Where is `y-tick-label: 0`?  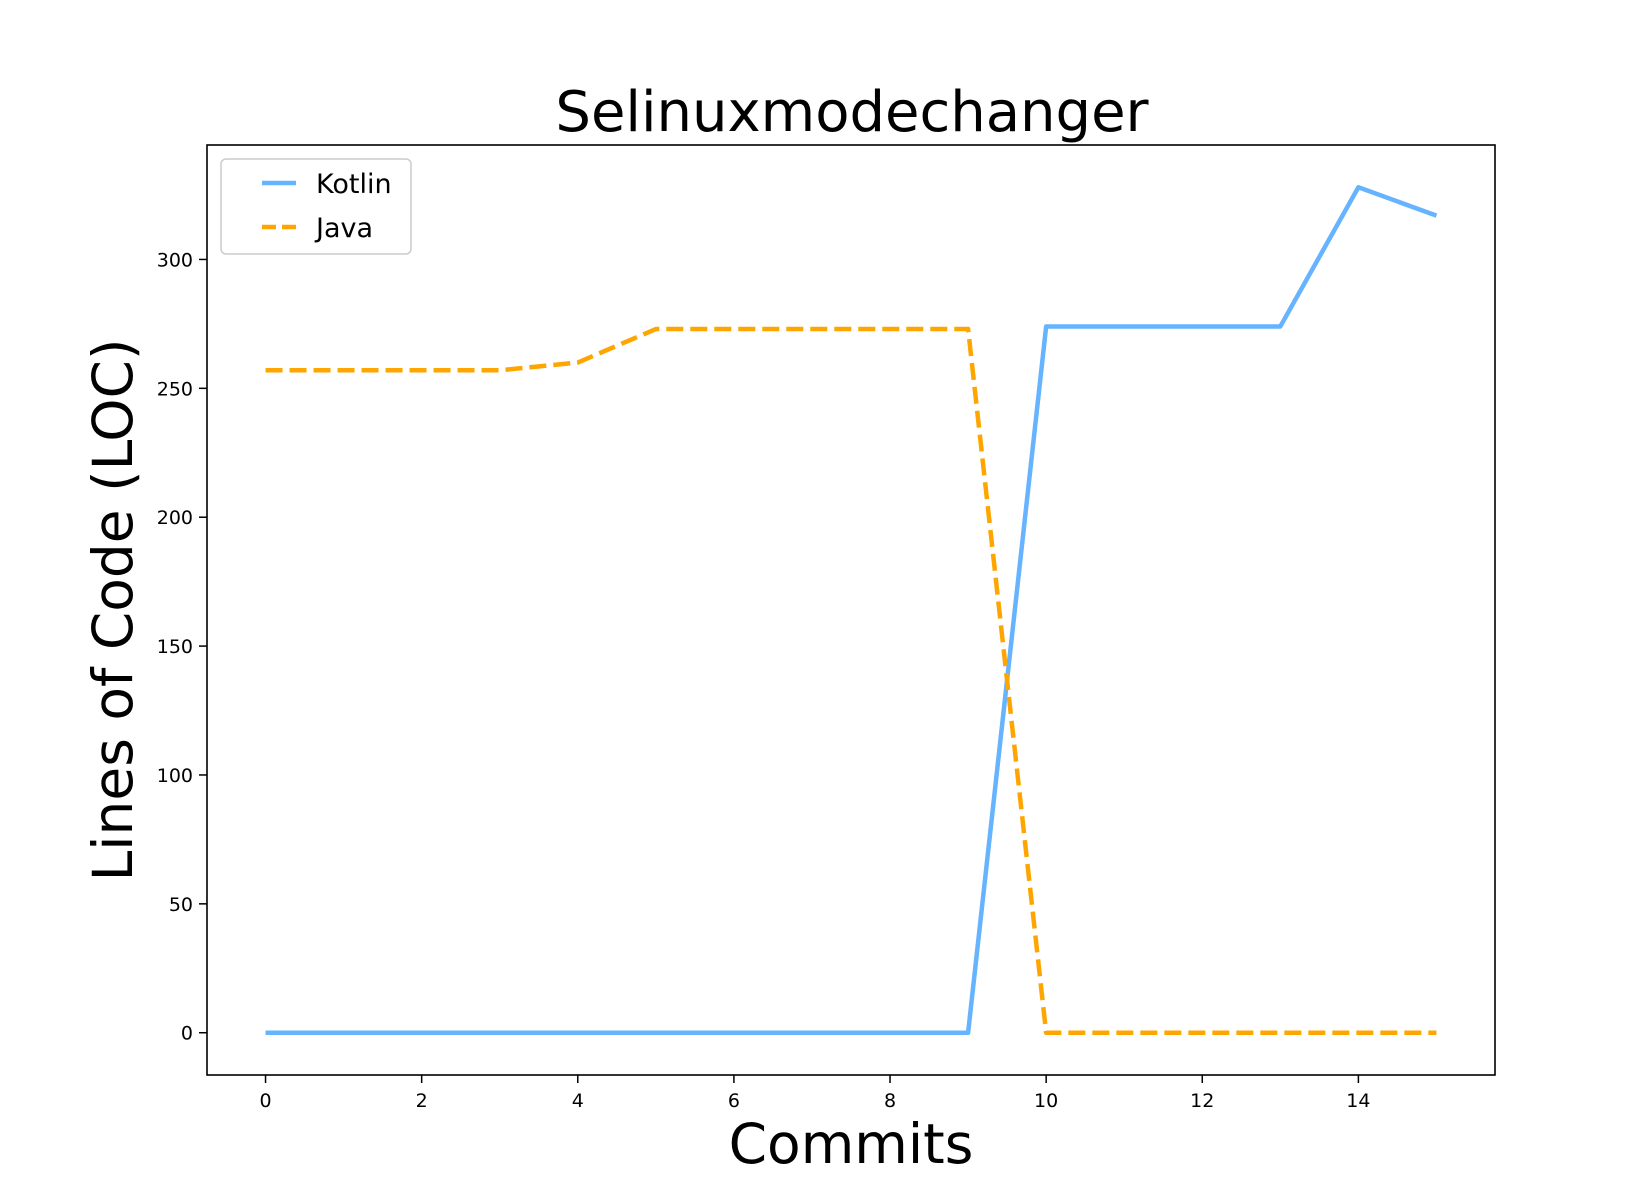
y-tick-label: 0 is located at coordinates (187, 1034).